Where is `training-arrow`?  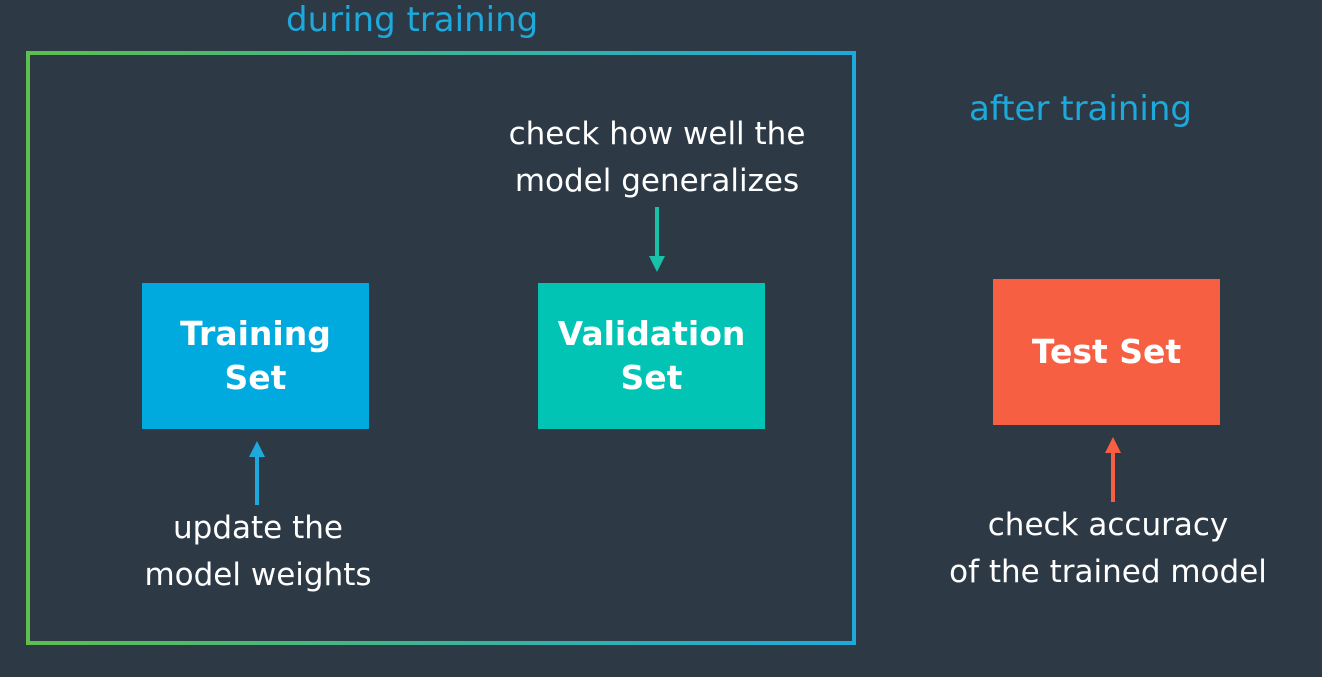
training-arrow is located at coordinates (257, 473).